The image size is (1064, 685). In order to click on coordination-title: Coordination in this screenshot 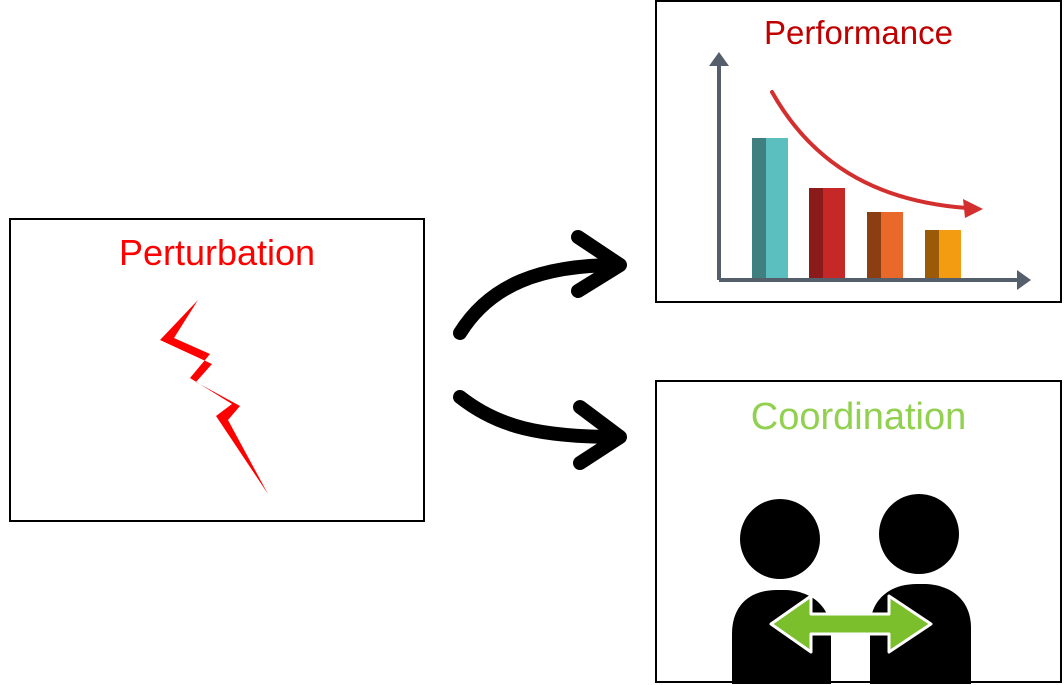, I will do `click(858, 417)`.